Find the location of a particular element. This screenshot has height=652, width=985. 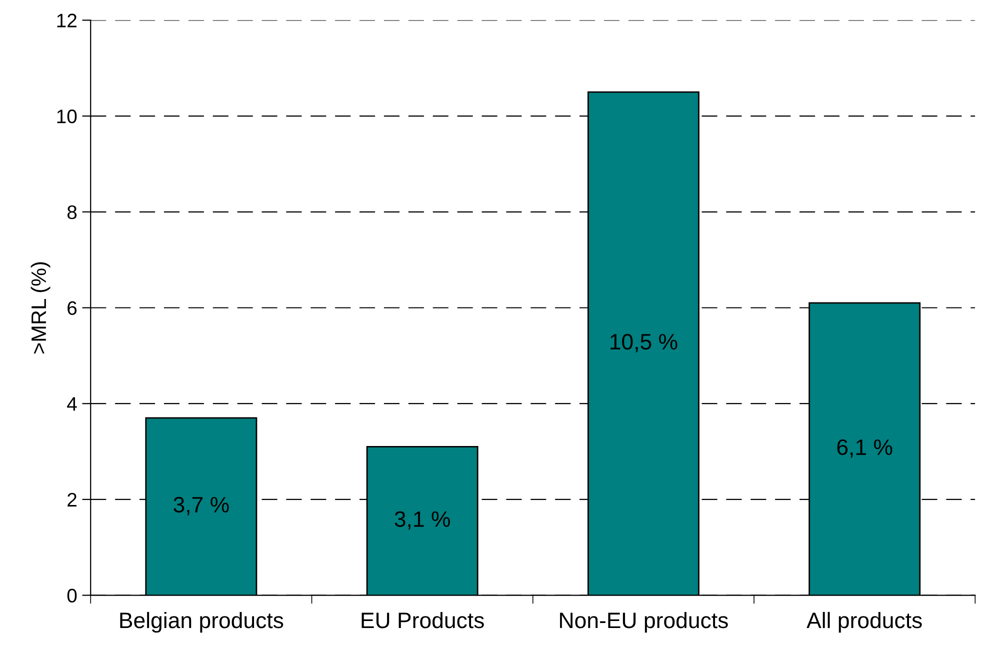

data-label: 10,5 % is located at coordinates (644, 343).